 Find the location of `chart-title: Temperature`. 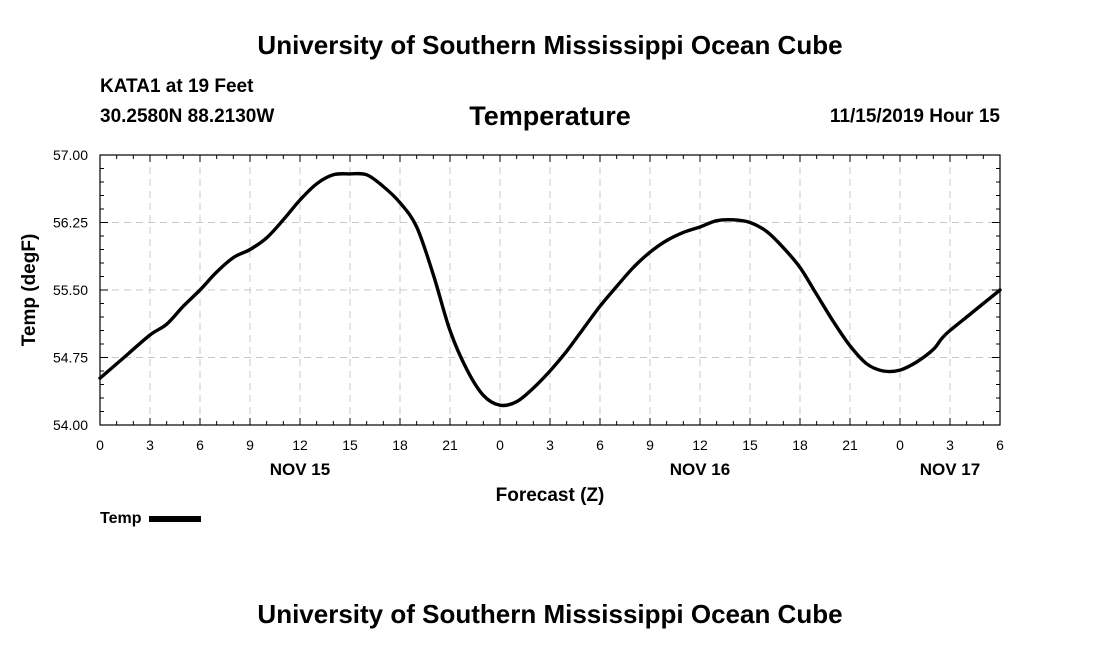

chart-title: Temperature is located at coordinates (550, 116).